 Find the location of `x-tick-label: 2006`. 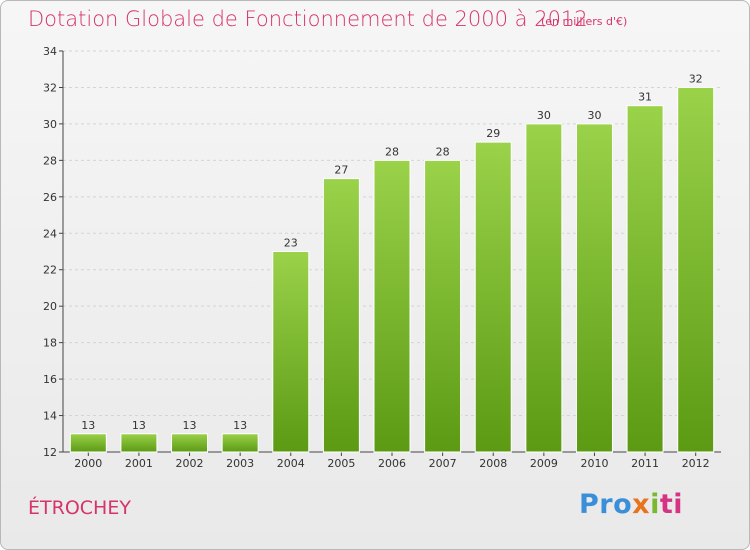

x-tick-label: 2006 is located at coordinates (392, 463).